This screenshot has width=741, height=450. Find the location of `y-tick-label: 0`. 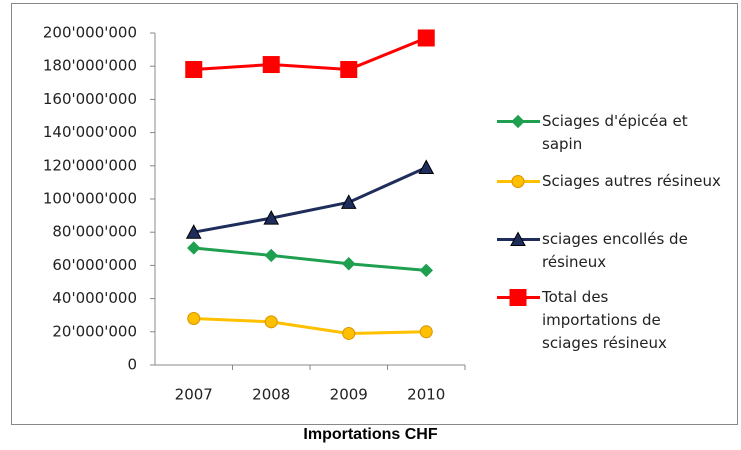

y-tick-label: 0 is located at coordinates (132, 365).